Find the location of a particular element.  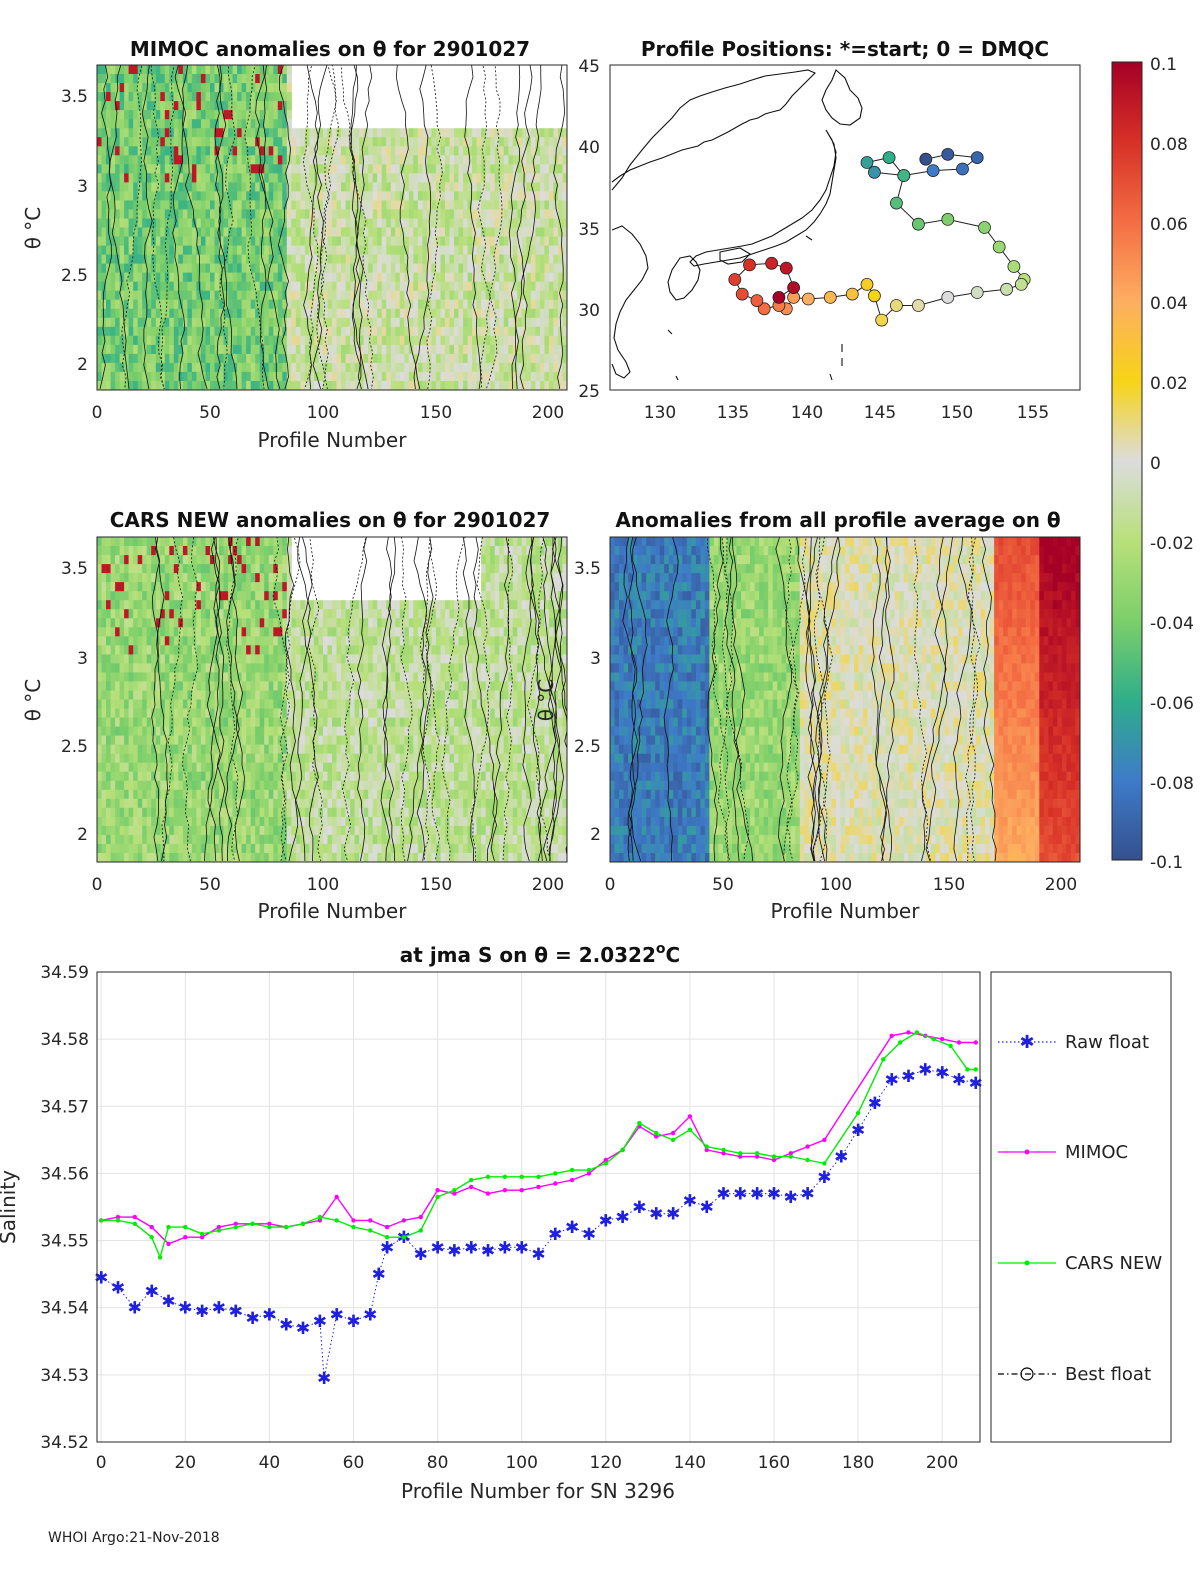

track-point is located at coordinates (962, 169).